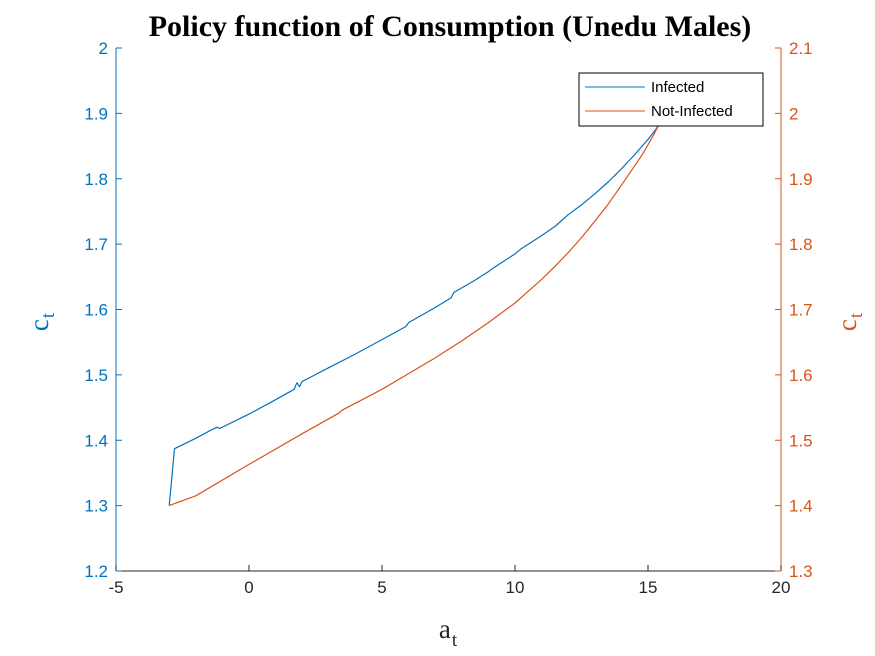  I want to click on y-tick-label-left: 1.3, so click(96, 506).